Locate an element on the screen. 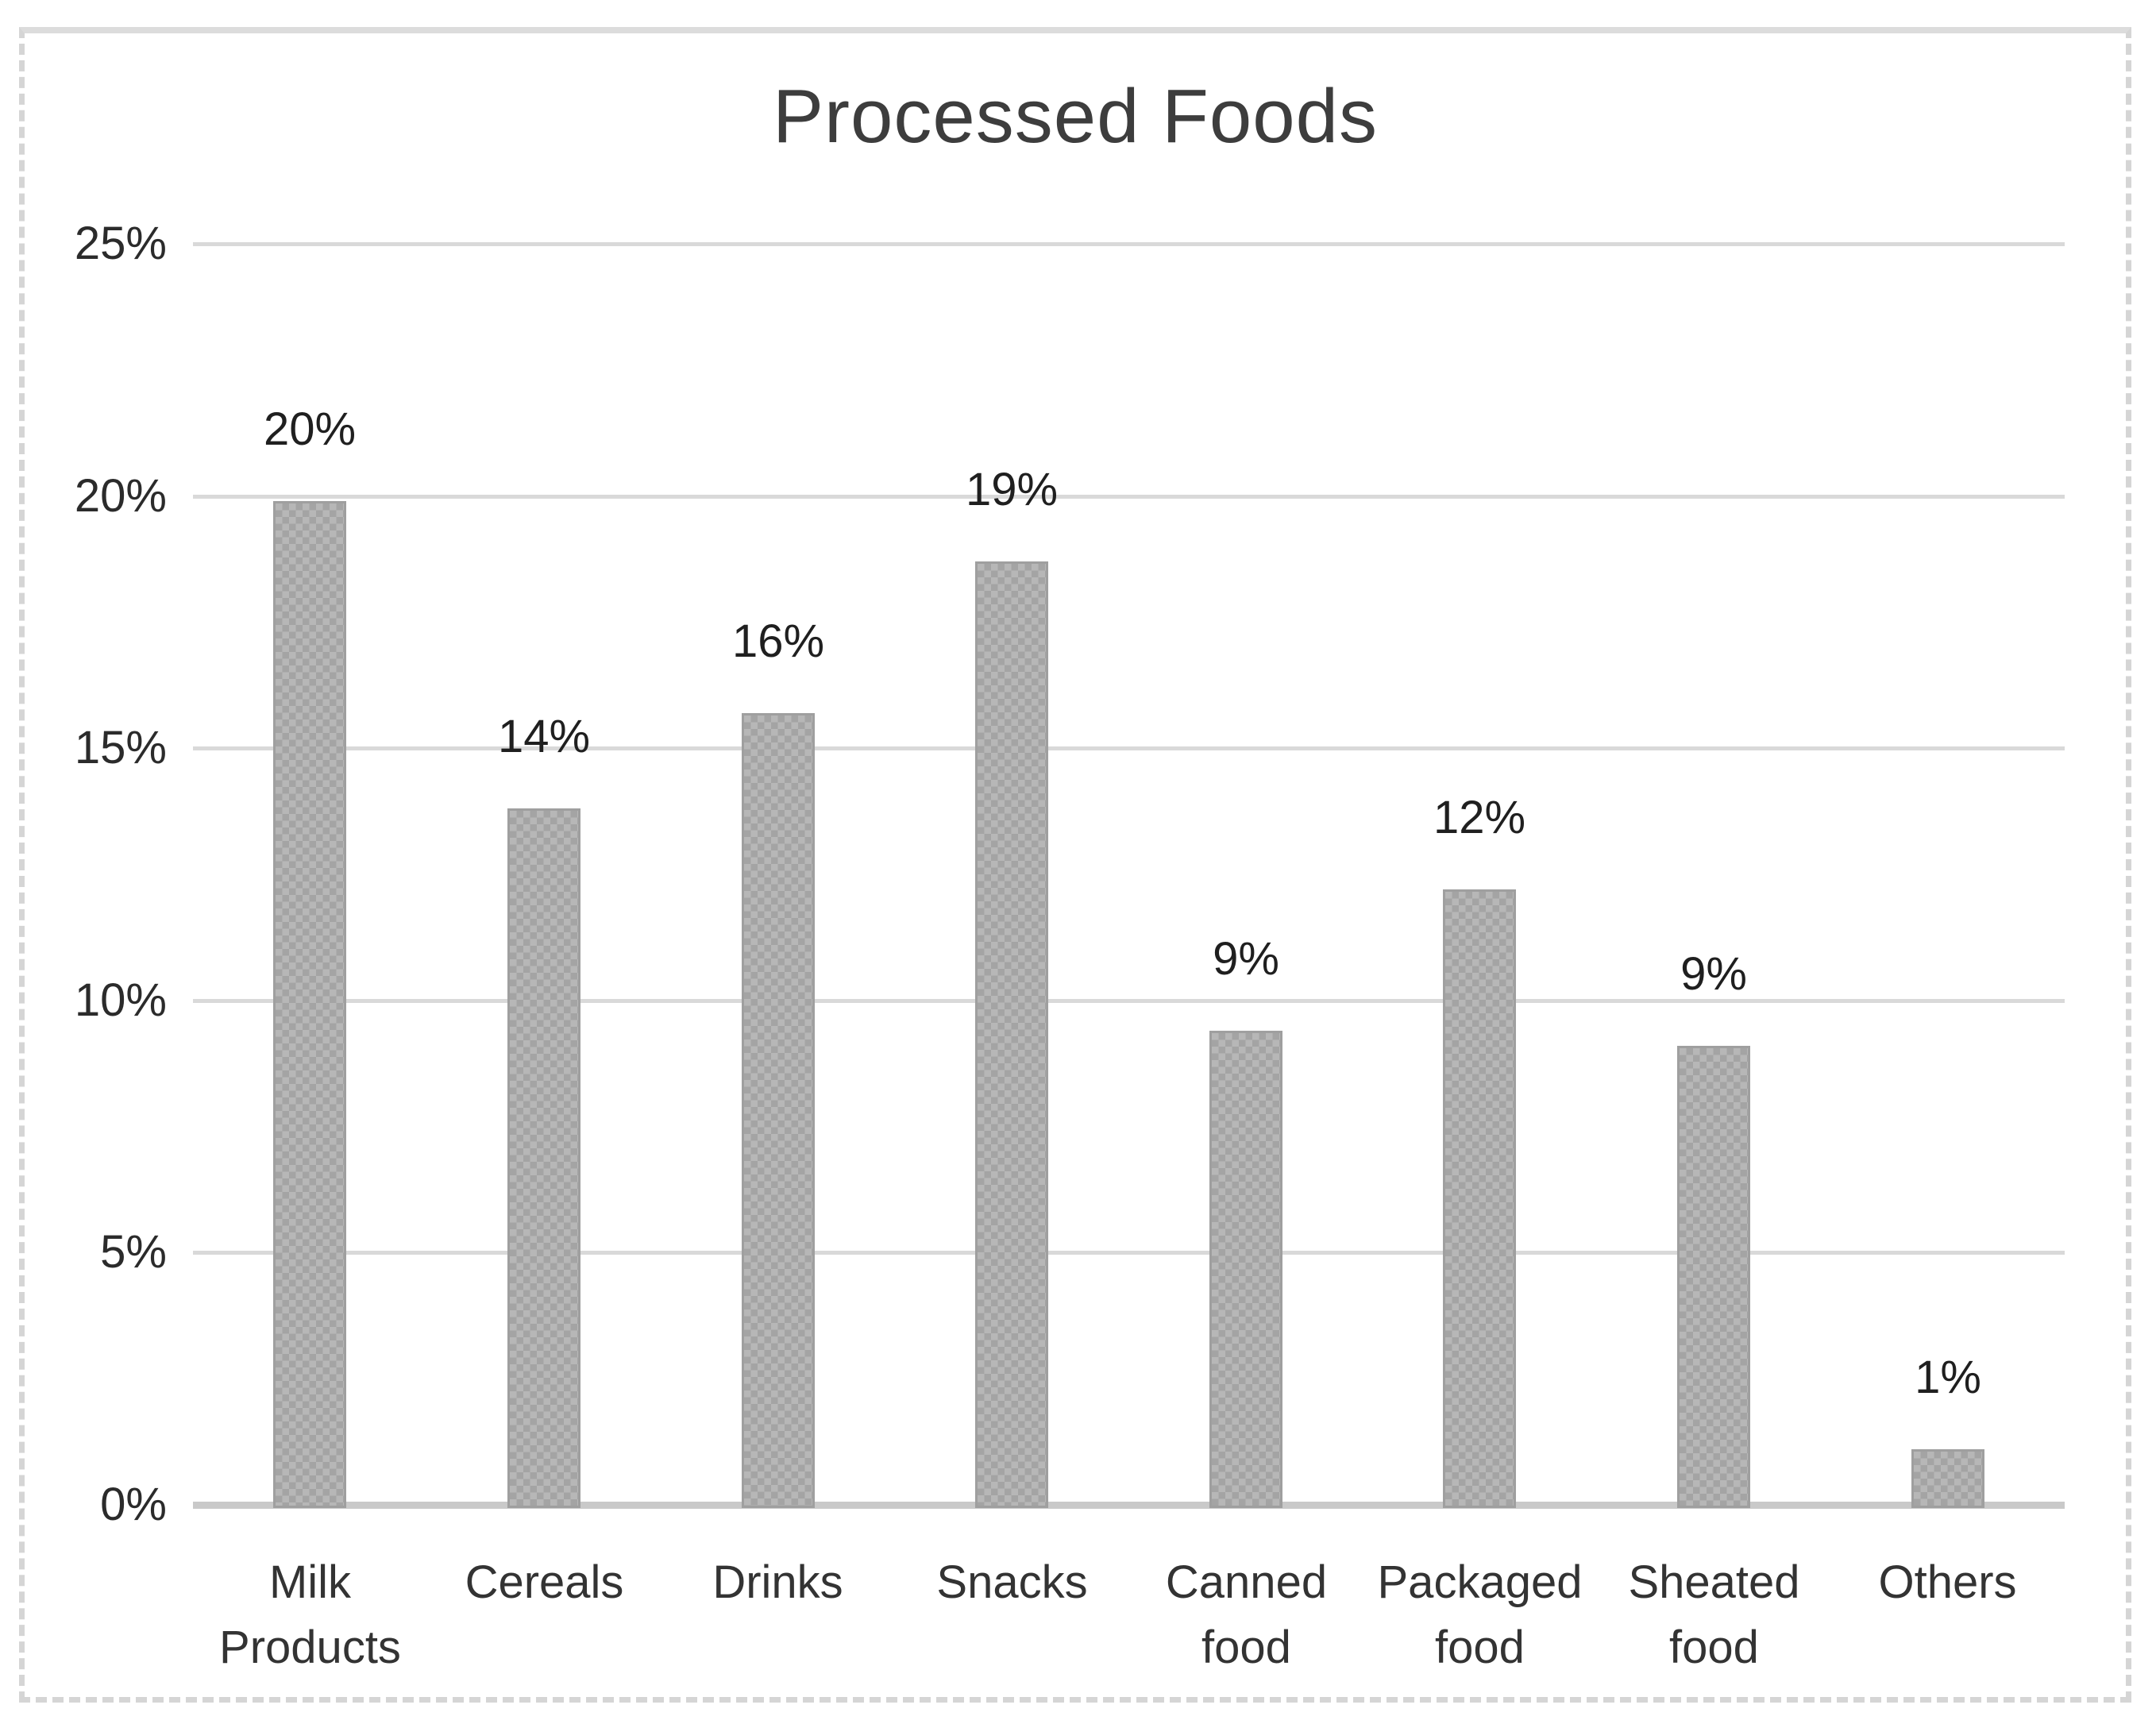 This screenshot has height=1724, width=2156. bar-value-label: 1% is located at coordinates (1948, 1378).